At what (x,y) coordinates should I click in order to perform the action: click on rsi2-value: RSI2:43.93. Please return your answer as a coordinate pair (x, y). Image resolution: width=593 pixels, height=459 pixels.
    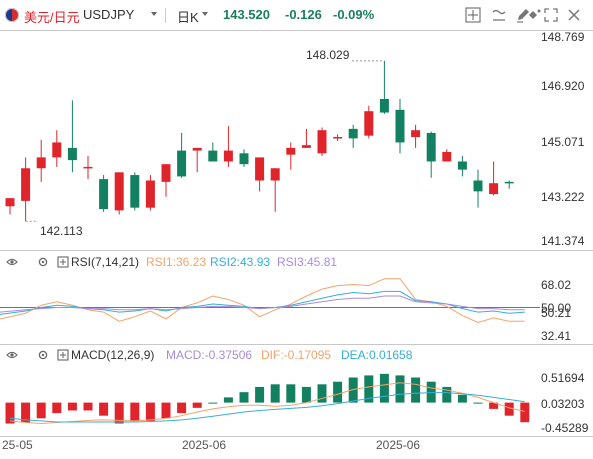
    Looking at the image, I should click on (240, 262).